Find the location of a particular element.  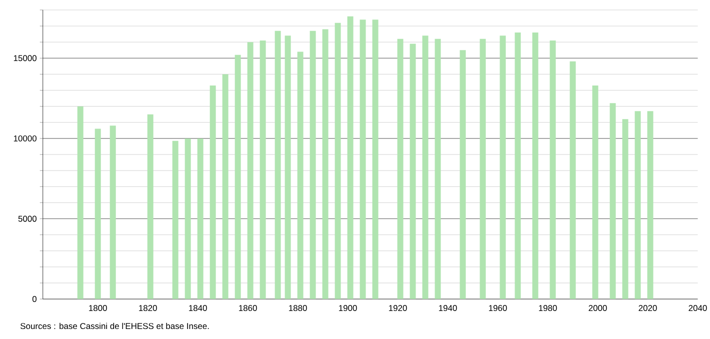

x-tick-label: 2000 is located at coordinates (597, 308).